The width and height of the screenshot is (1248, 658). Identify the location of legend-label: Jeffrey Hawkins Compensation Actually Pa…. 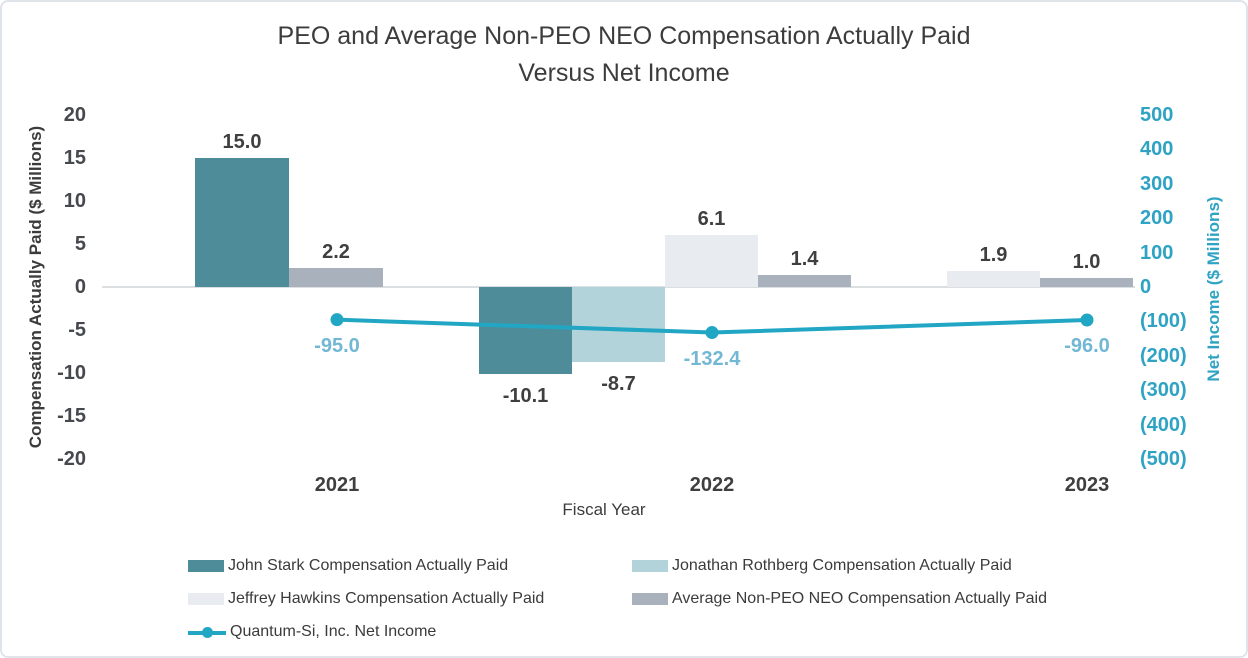
(386, 598).